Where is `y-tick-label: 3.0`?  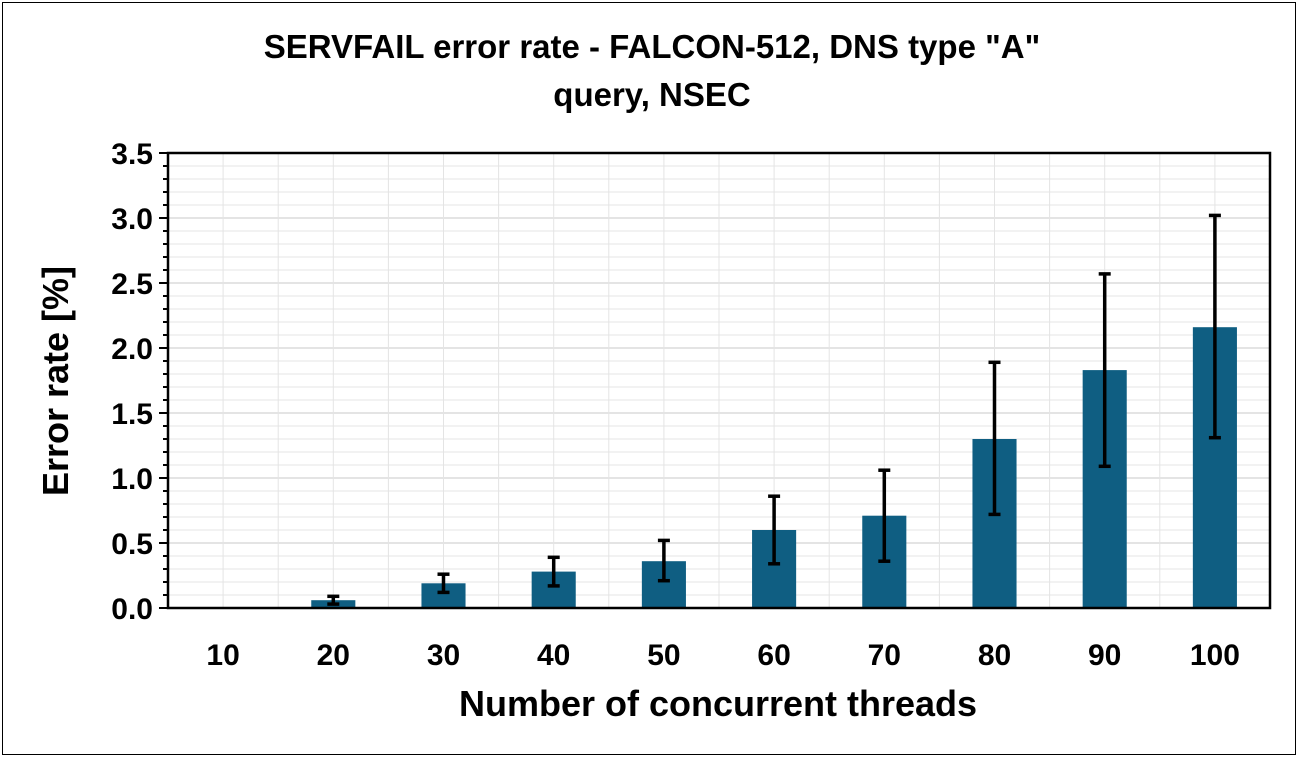
y-tick-label: 3.0 is located at coordinates (132, 219).